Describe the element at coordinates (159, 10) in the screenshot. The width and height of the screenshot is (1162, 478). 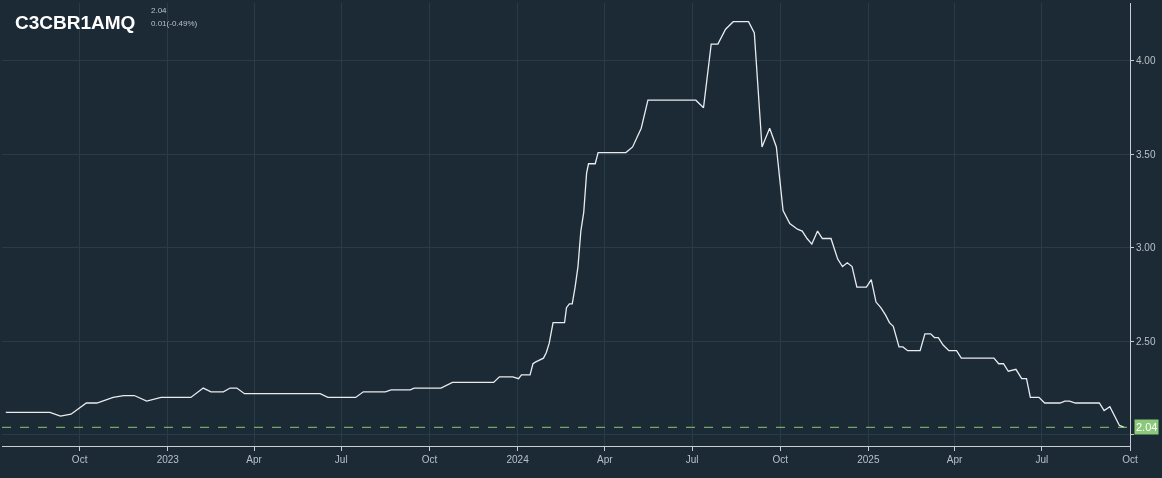
I see `chart-subtitle: 2.04` at that location.